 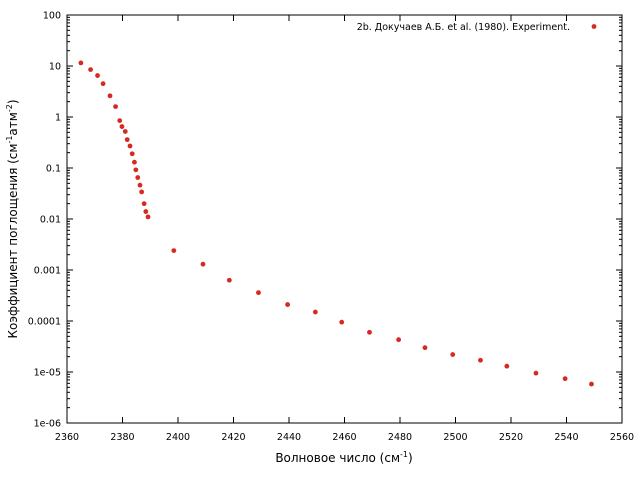 I want to click on y-axis-label-p2: атм, so click(x=13, y=123).